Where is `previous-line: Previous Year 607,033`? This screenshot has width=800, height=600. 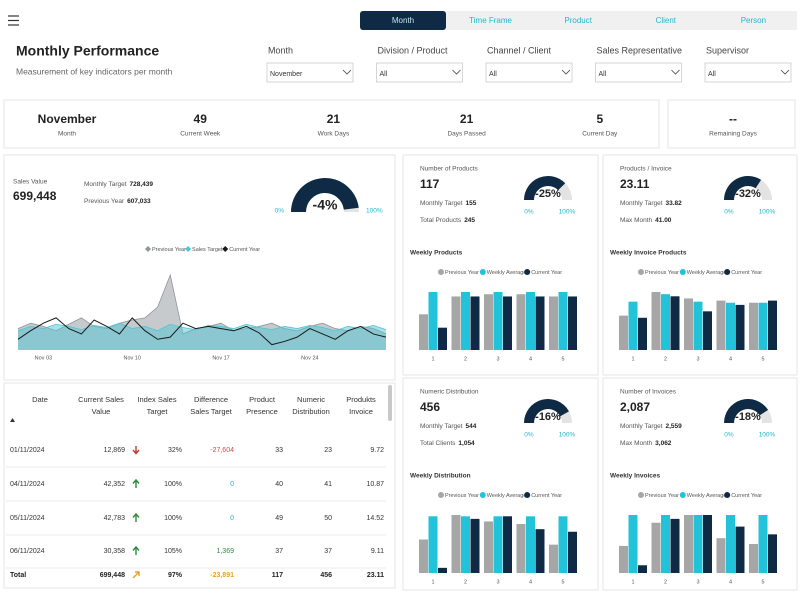 previous-line: Previous Year 607,033 is located at coordinates (117, 201).